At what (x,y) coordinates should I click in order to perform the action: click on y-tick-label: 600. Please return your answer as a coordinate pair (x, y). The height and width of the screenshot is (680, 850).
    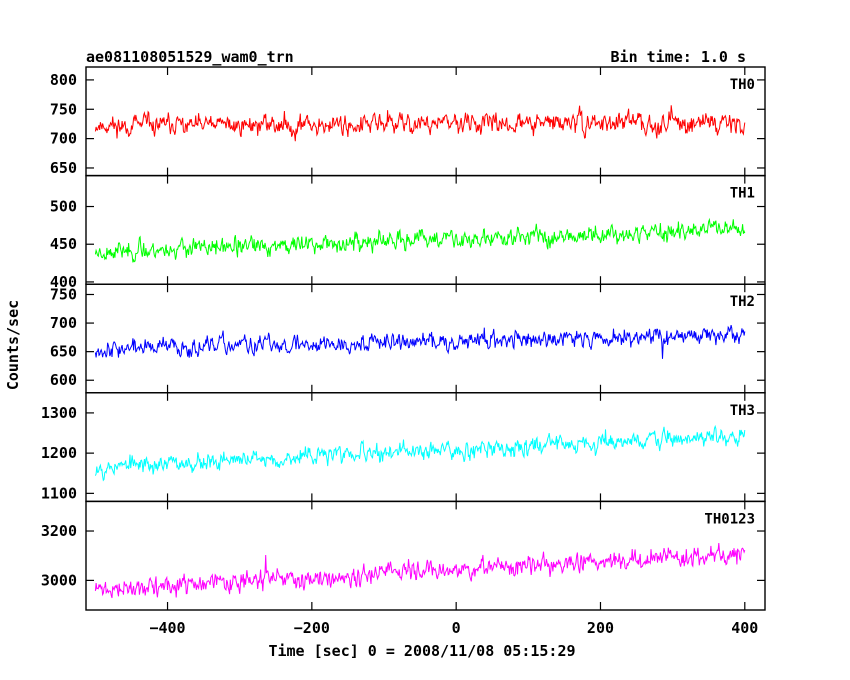
    Looking at the image, I should click on (63, 380).